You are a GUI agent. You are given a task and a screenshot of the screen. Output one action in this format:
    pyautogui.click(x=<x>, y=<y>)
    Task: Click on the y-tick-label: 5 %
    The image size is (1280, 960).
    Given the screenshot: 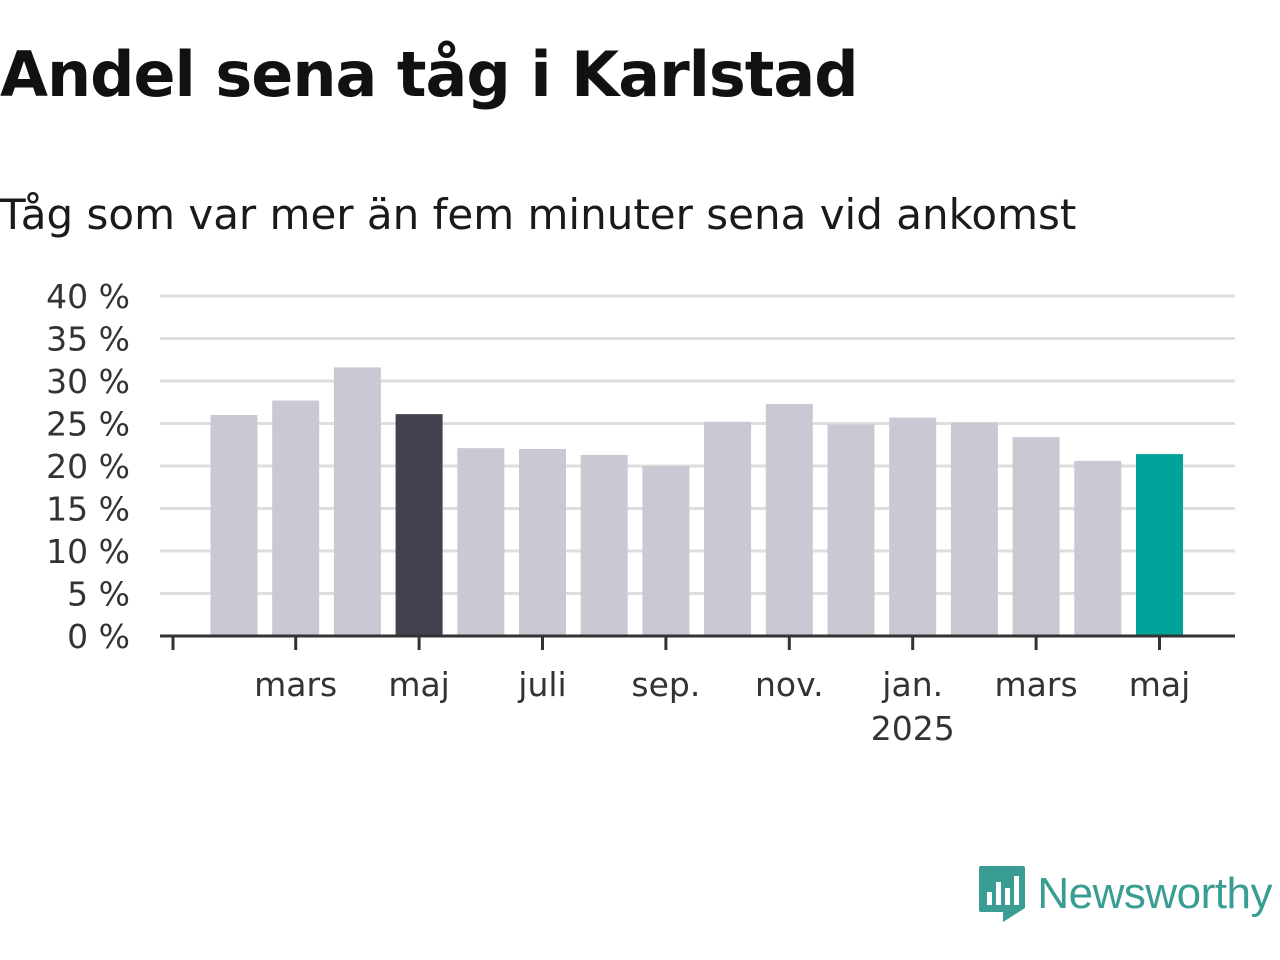 What is the action you would take?
    pyautogui.click(x=98, y=594)
    